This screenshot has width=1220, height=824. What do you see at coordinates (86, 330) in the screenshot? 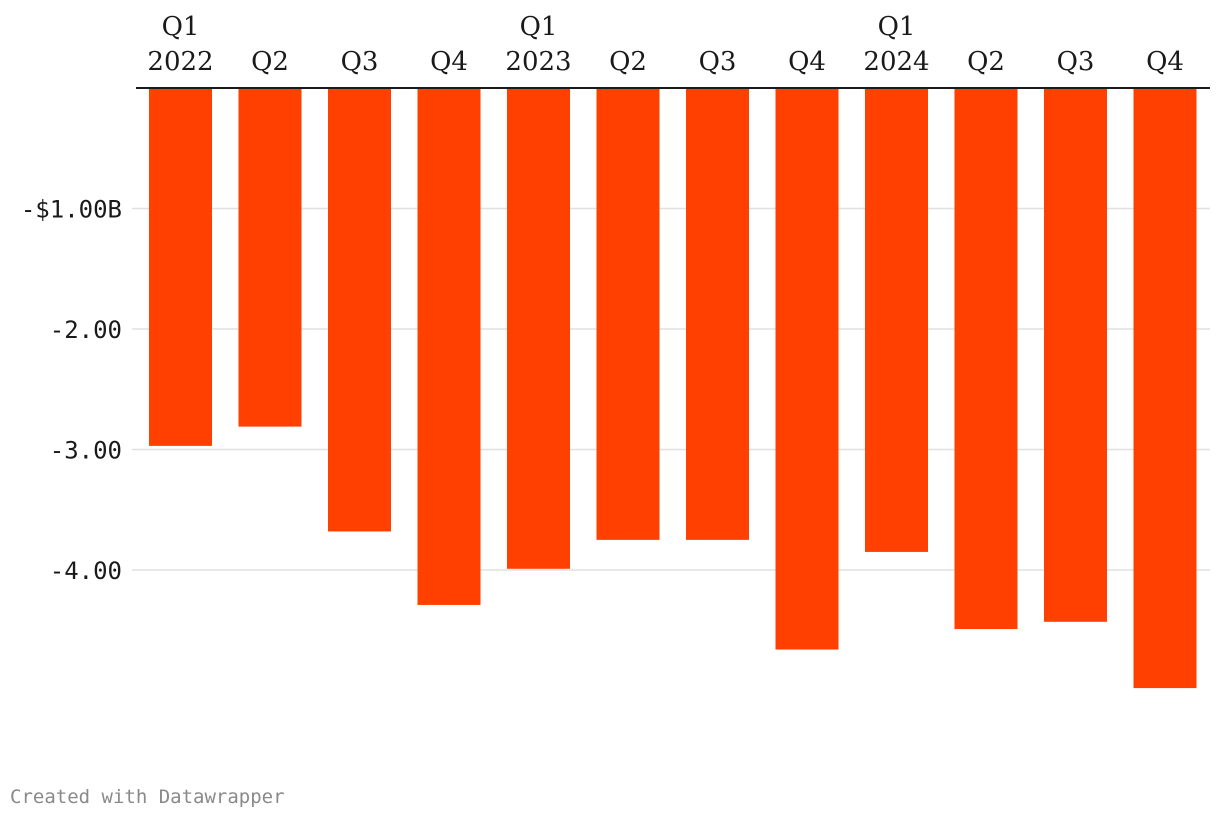
I see `y-tick-label: -2.00` at bounding box center [86, 330].